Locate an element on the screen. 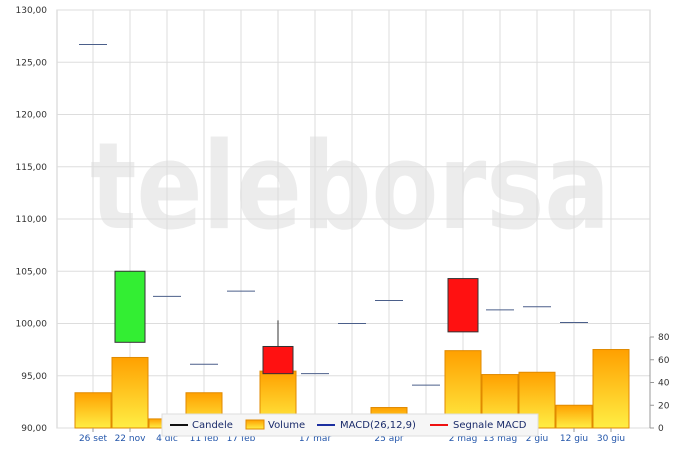 The width and height of the screenshot is (700, 451). date-tick-label: 2 giu is located at coordinates (537, 439).